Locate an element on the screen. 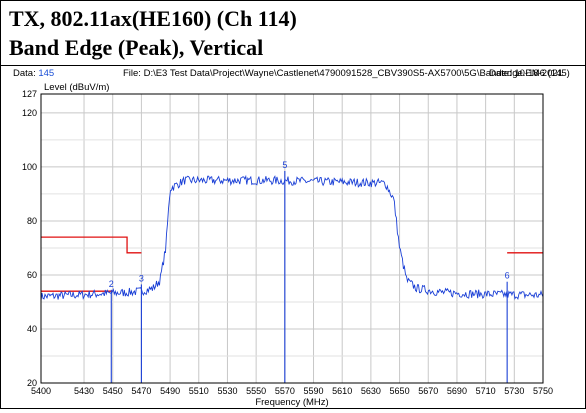  marker-label-5: 5 is located at coordinates (284, 165).